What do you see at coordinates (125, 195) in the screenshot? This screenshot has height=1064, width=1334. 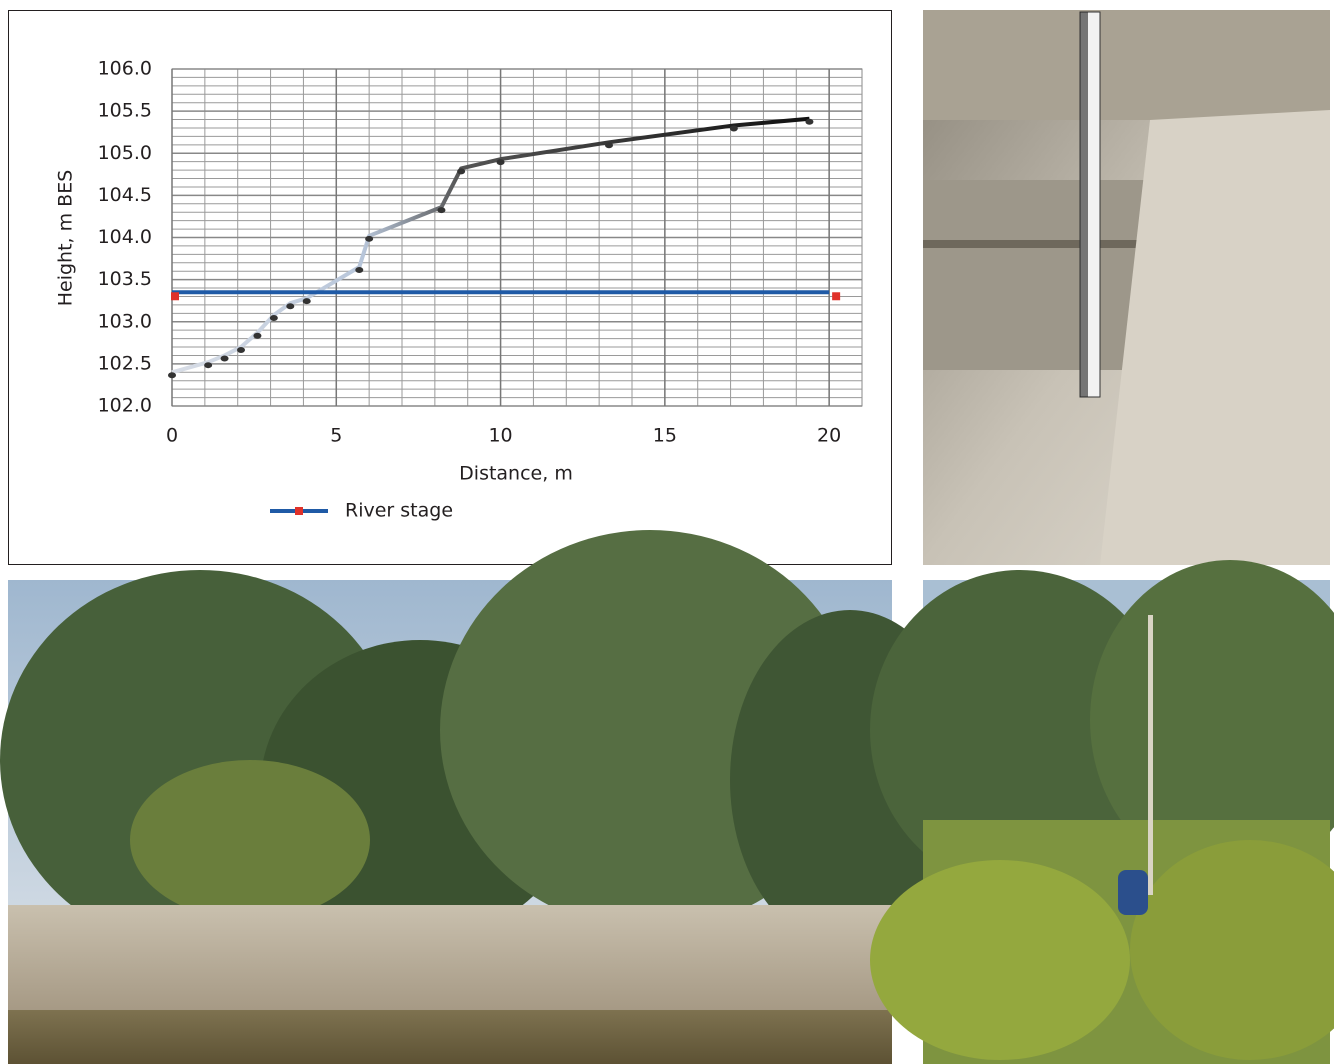 I see `y-tick-label: 104.5` at bounding box center [125, 195].